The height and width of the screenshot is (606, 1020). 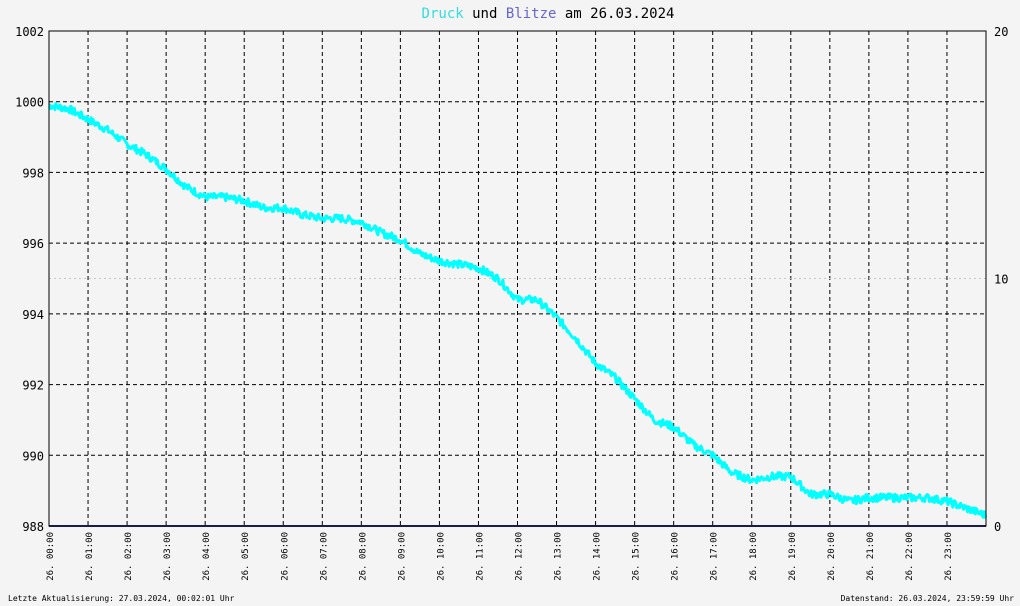 I want to click on left-tick-label: 992, so click(x=33, y=386).